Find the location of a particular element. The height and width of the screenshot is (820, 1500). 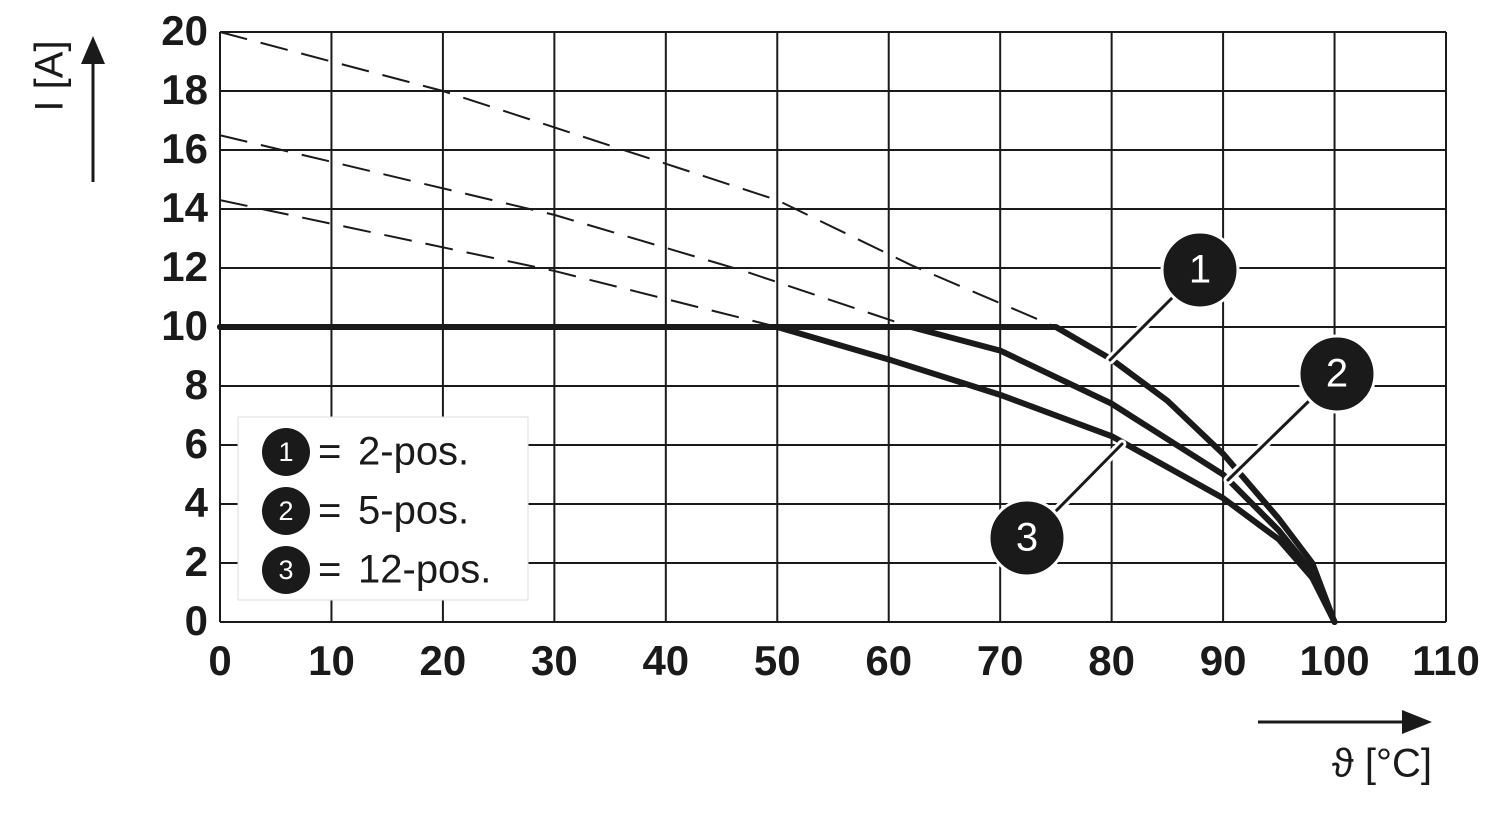

y-tick-label: 14 is located at coordinates (184, 207).